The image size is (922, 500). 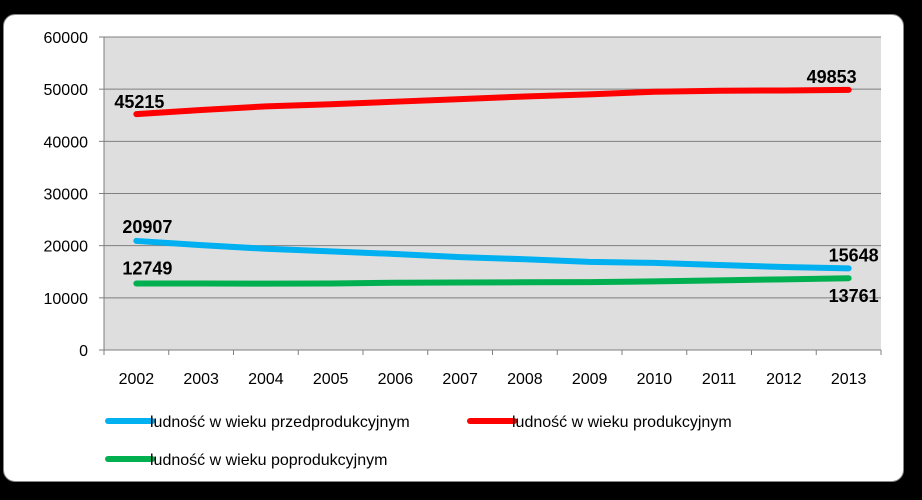 What do you see at coordinates (622, 422) in the screenshot?
I see `legend-label-1: ludność w wieku produkcyjnym` at bounding box center [622, 422].